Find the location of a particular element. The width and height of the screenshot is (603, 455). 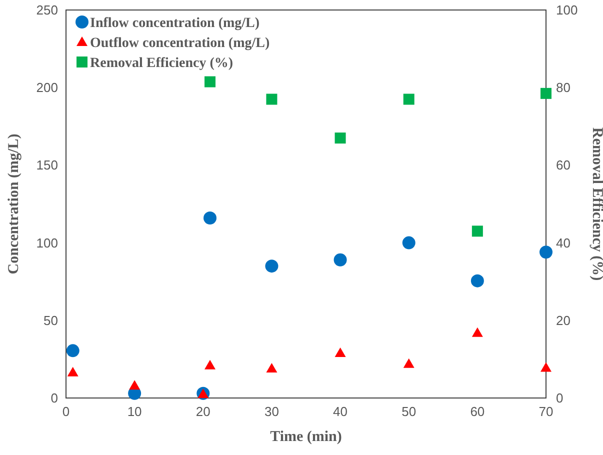

x-tick-label: 70 is located at coordinates (546, 411).